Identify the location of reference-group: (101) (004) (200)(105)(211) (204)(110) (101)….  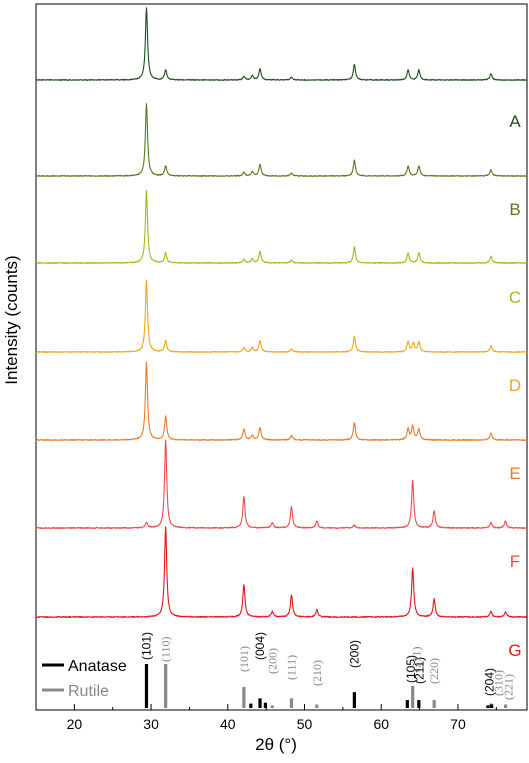
(279, 670).